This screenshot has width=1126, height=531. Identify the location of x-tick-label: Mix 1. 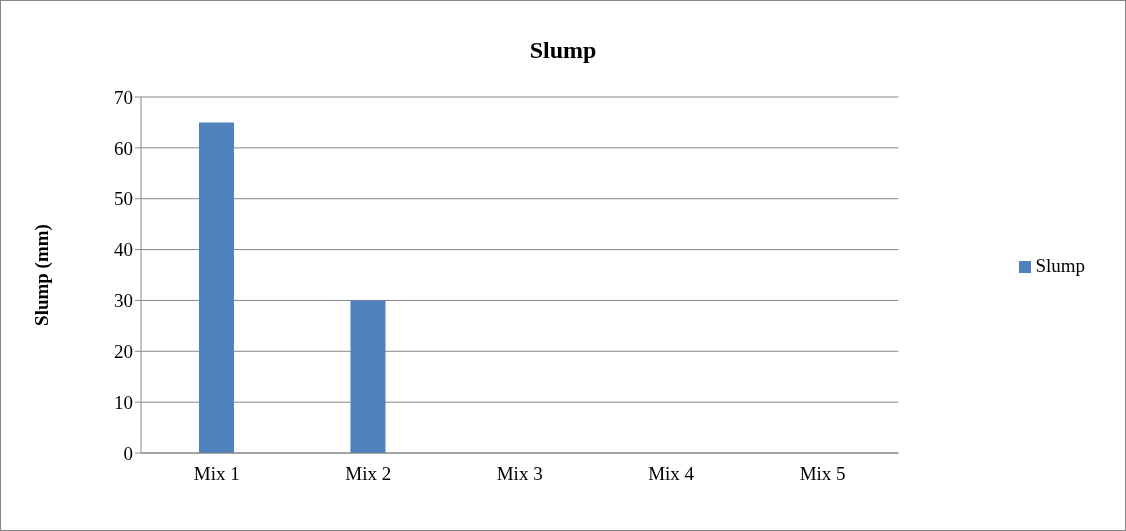
(216, 474).